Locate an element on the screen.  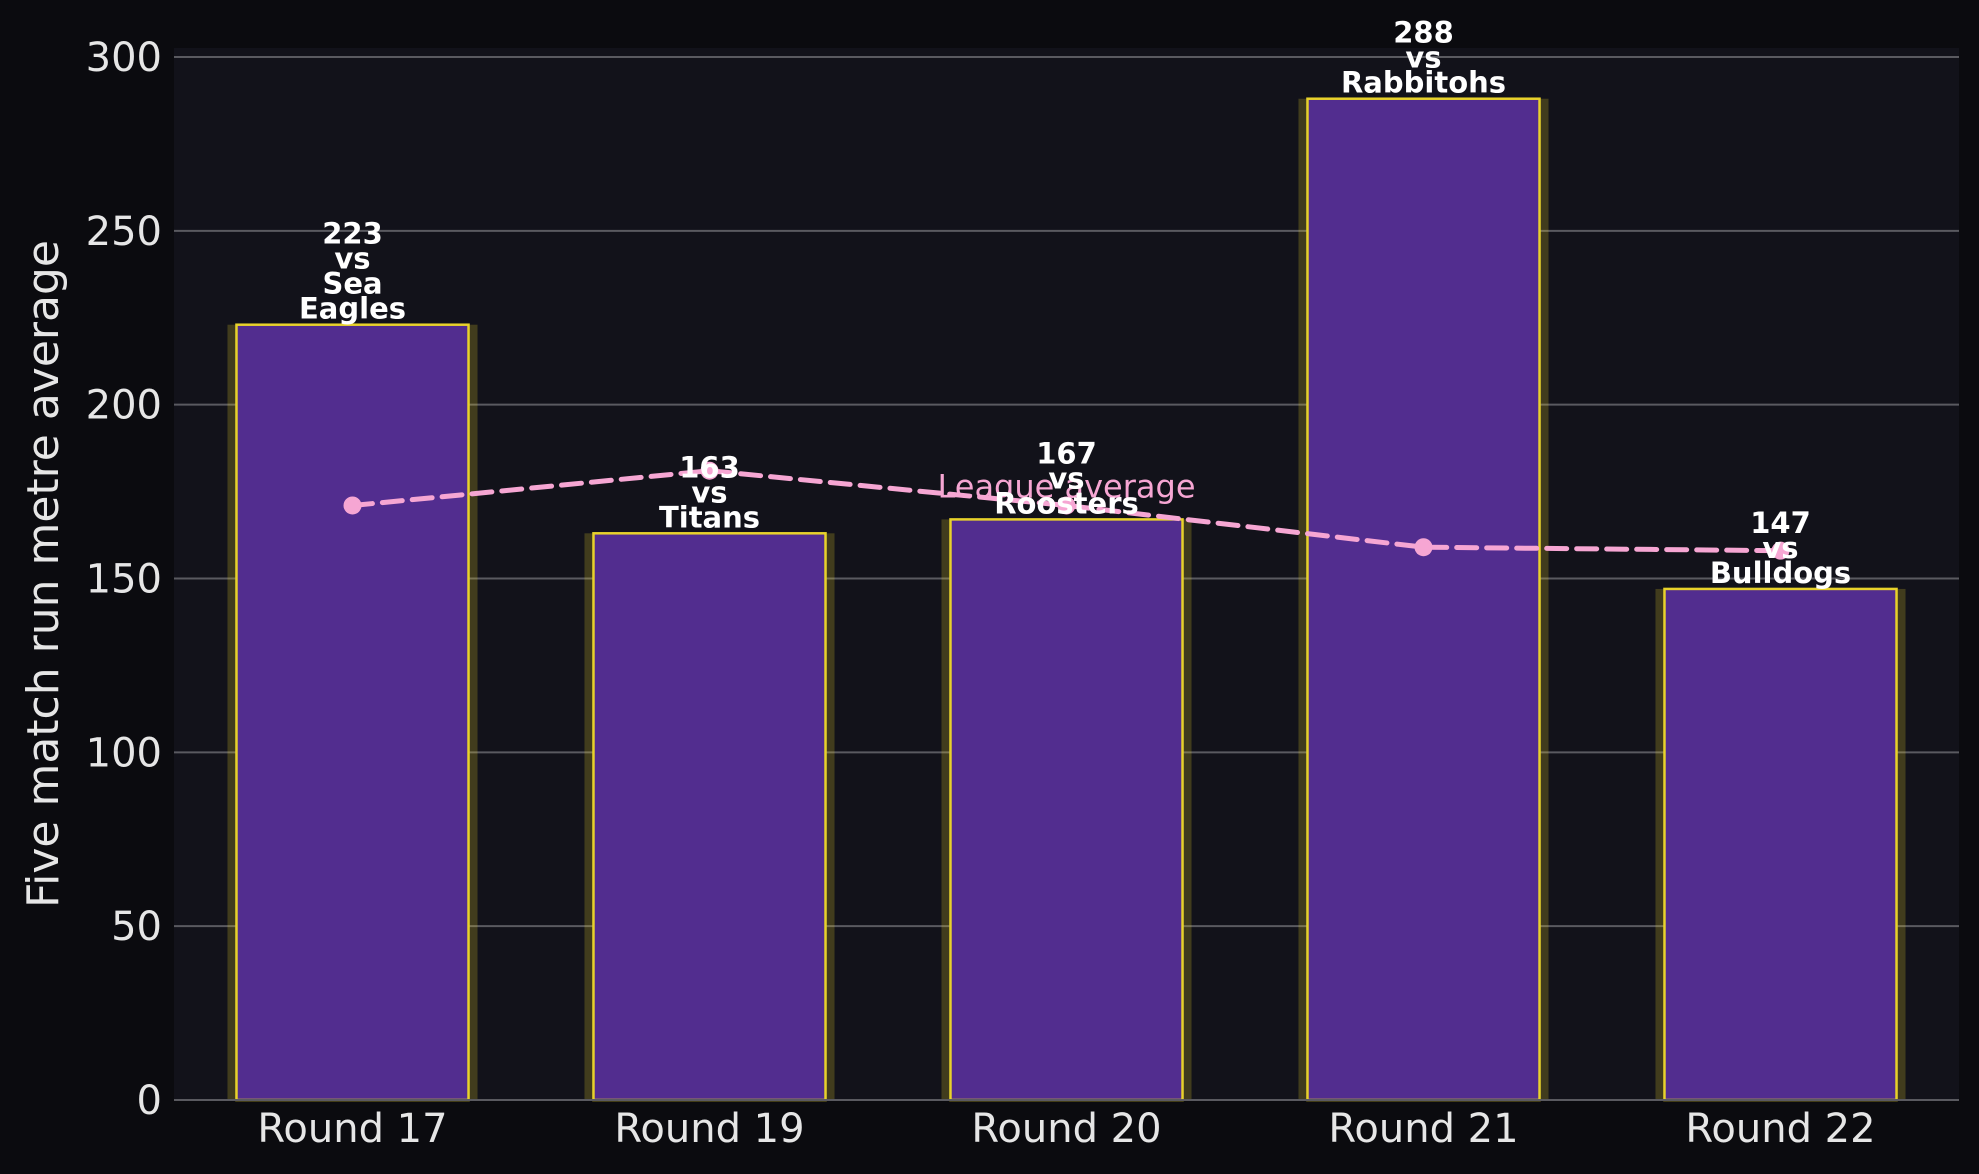
y-tick-label: 100 is located at coordinates (124, 753).